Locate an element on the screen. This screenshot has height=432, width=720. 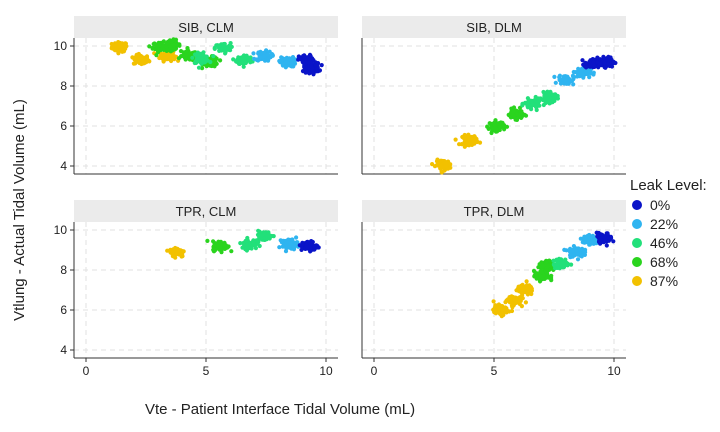
x-tick-label: 10 is located at coordinates (326, 371).